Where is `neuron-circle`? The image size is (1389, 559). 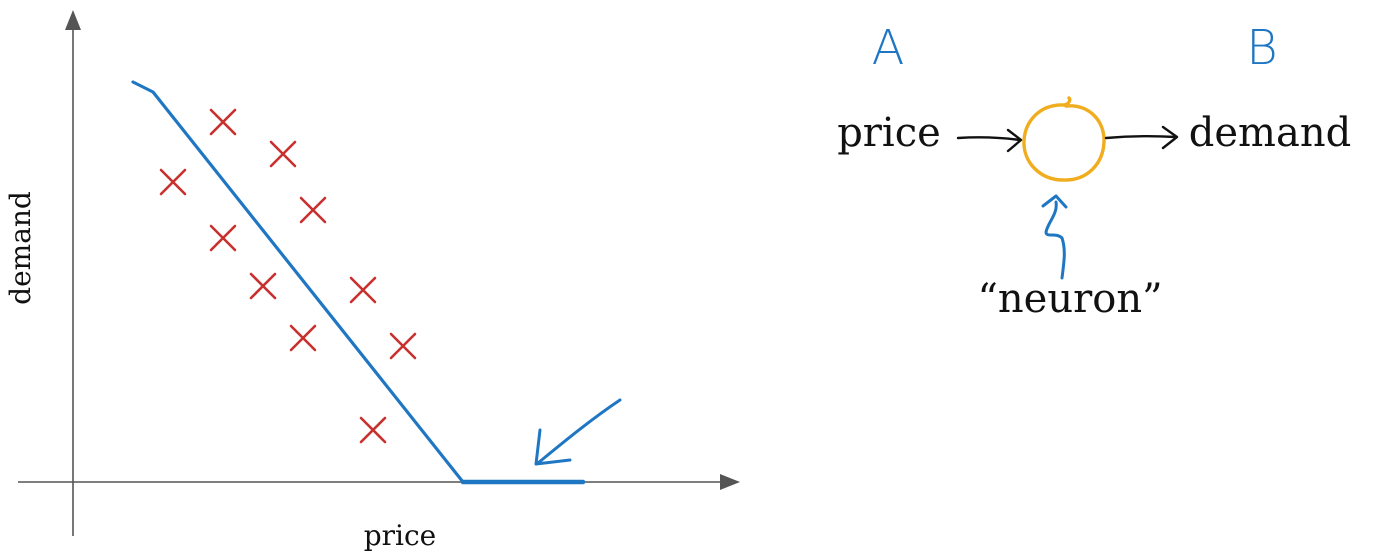 neuron-circle is located at coordinates (1064, 139).